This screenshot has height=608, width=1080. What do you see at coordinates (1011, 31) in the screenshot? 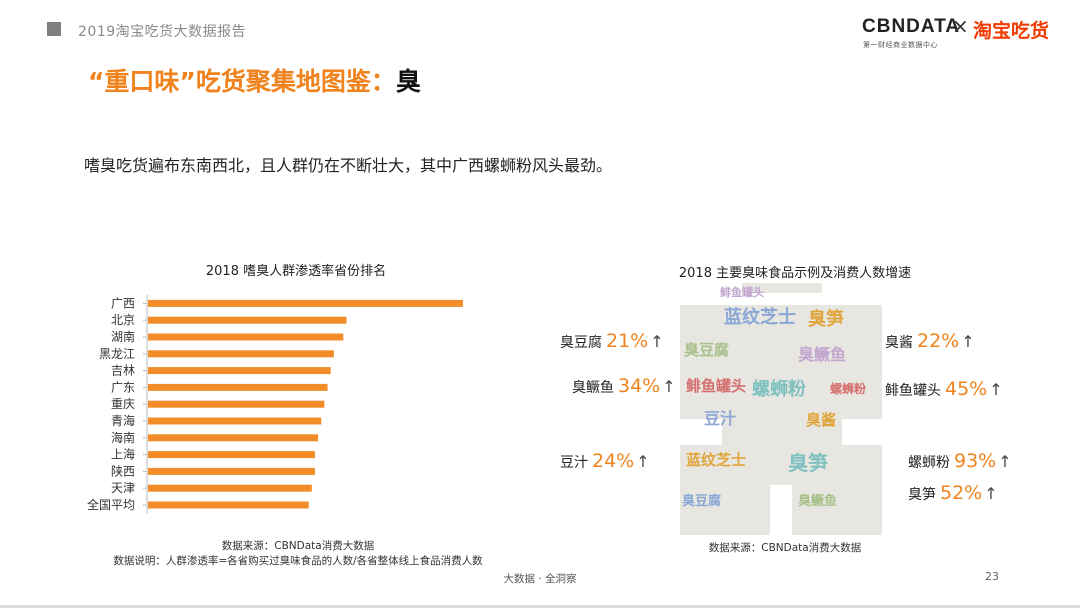
I see `taobao-logo: 淘宝吃货` at bounding box center [1011, 31].